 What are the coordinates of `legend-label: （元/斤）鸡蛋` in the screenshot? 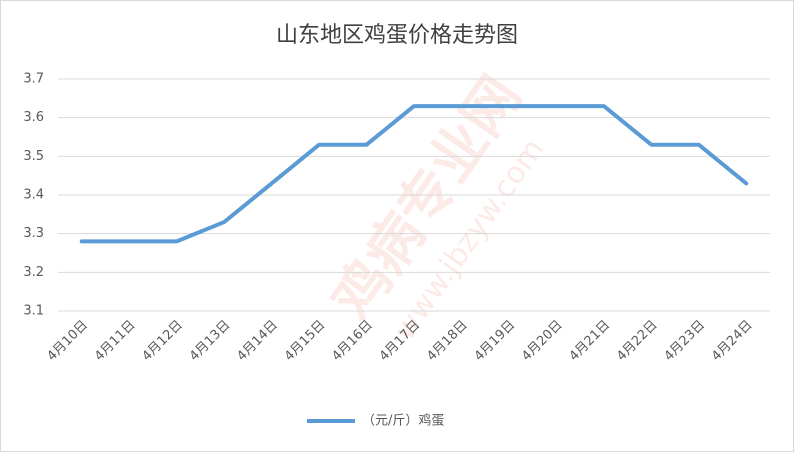 It's located at (403, 421).